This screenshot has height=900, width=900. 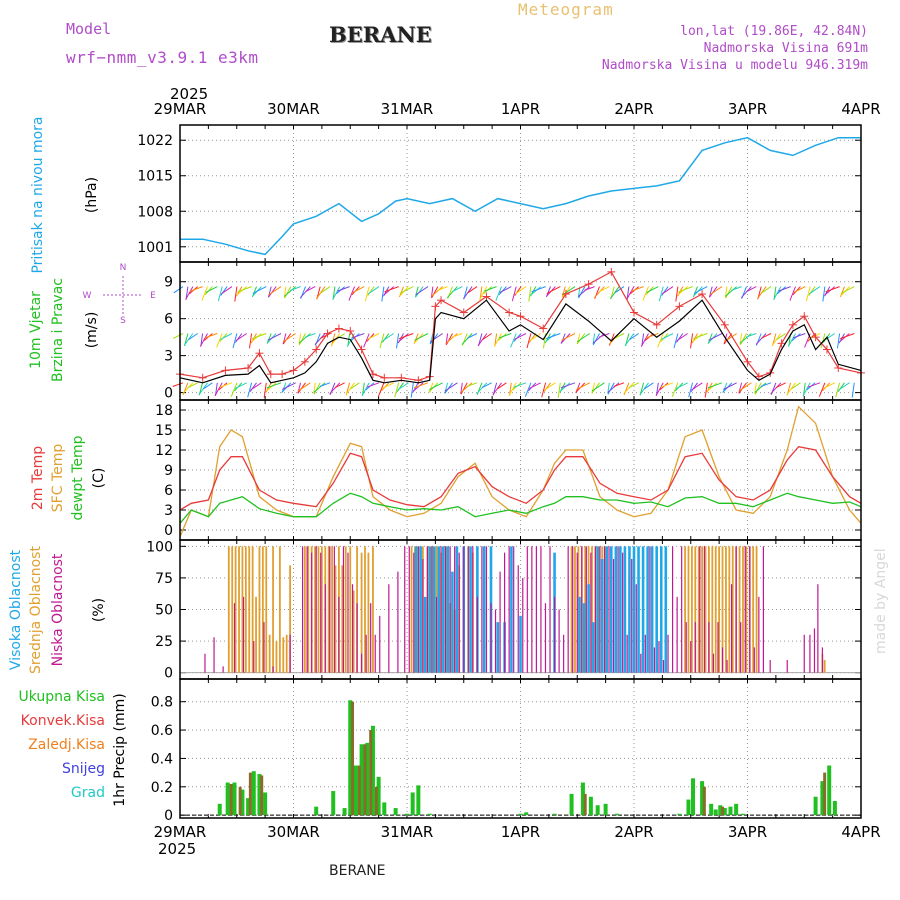 What do you see at coordinates (99, 478) in the screenshot?
I see `temp-unit-label: (C)` at bounding box center [99, 478].